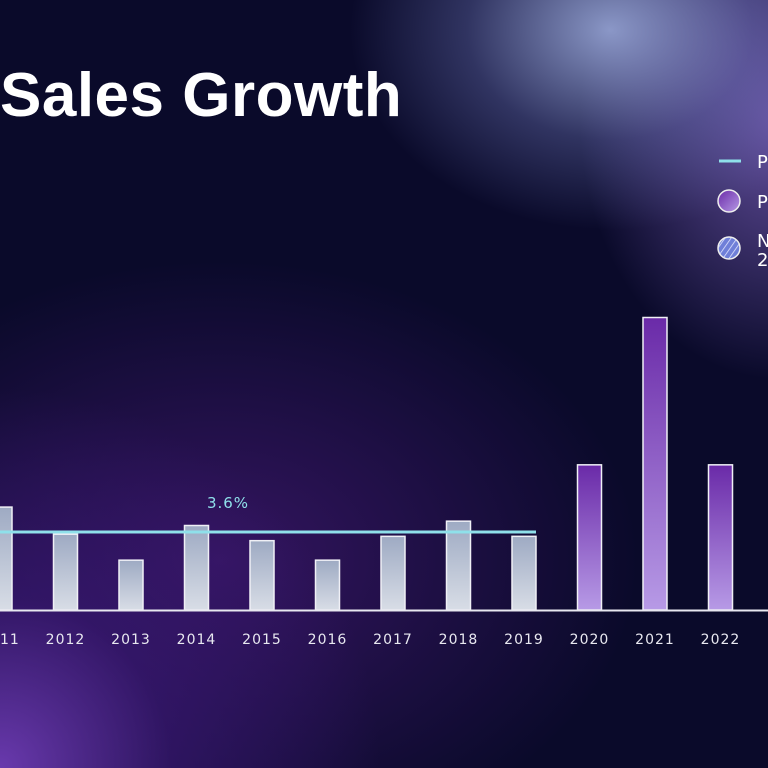 This screenshot has height=768, width=768. What do you see at coordinates (393, 640) in the screenshot?
I see `x-tick-label: 2017` at bounding box center [393, 640].